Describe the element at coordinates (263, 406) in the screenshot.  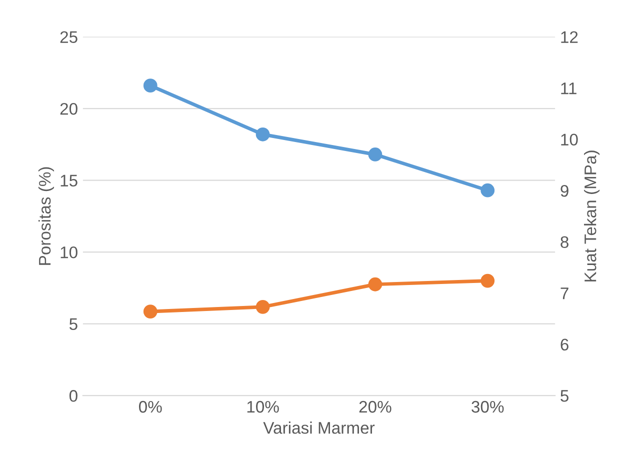
I see `x-tick-label: 10%` at that location.